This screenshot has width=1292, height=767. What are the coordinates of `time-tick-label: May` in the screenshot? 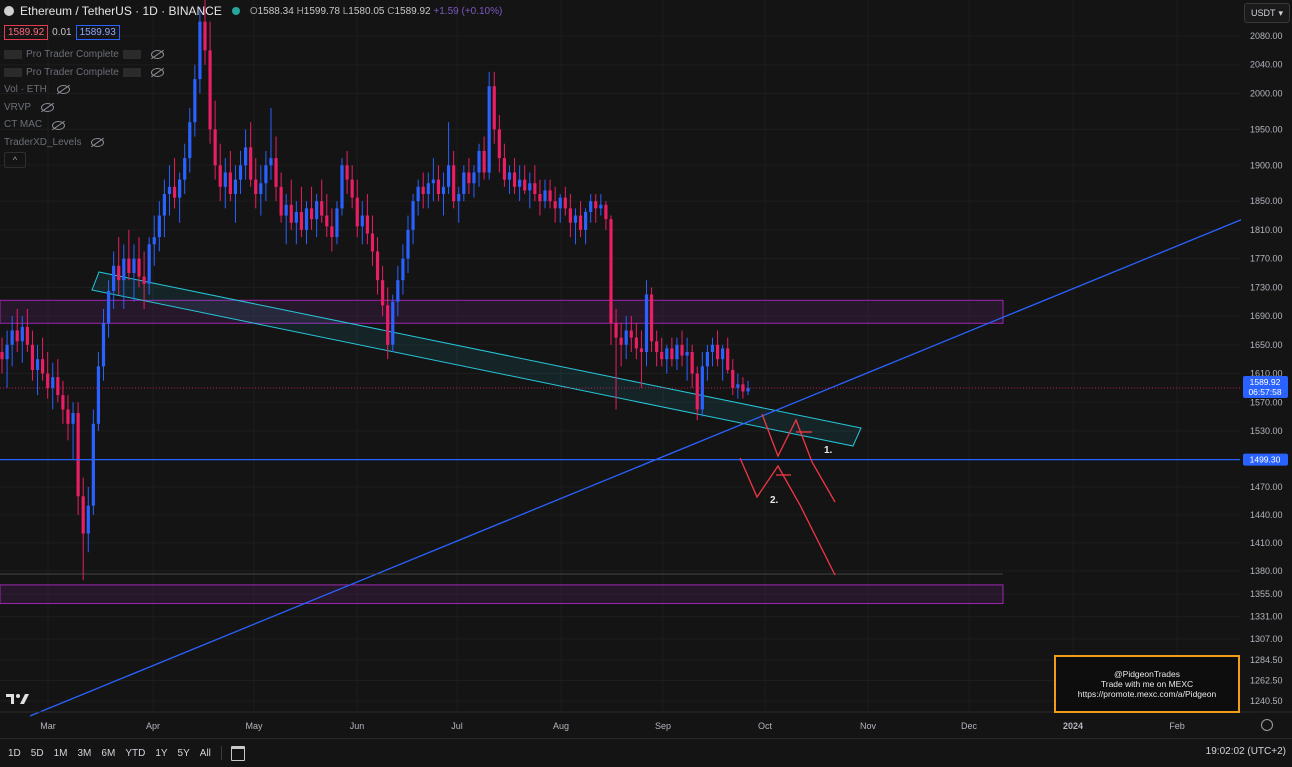 It's located at (254, 726).